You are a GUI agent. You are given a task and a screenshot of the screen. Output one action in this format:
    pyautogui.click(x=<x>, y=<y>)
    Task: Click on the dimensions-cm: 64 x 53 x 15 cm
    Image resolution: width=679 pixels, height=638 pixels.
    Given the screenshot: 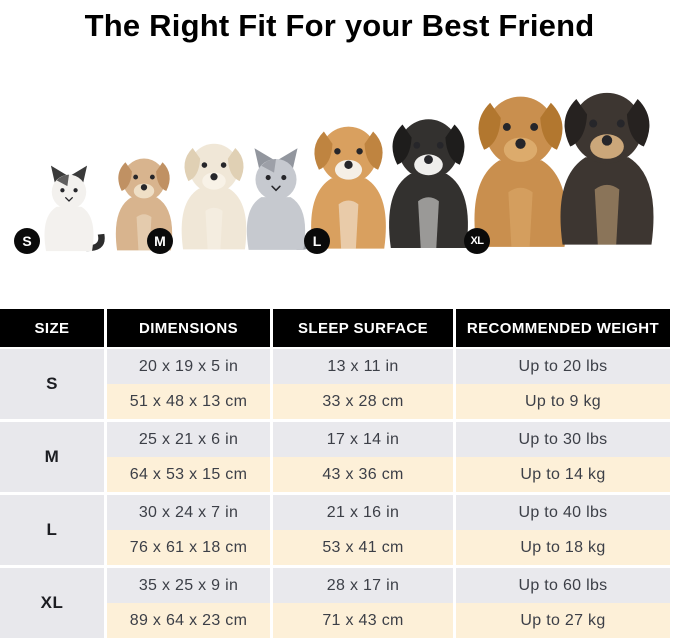 What is the action you would take?
    pyautogui.click(x=187, y=474)
    